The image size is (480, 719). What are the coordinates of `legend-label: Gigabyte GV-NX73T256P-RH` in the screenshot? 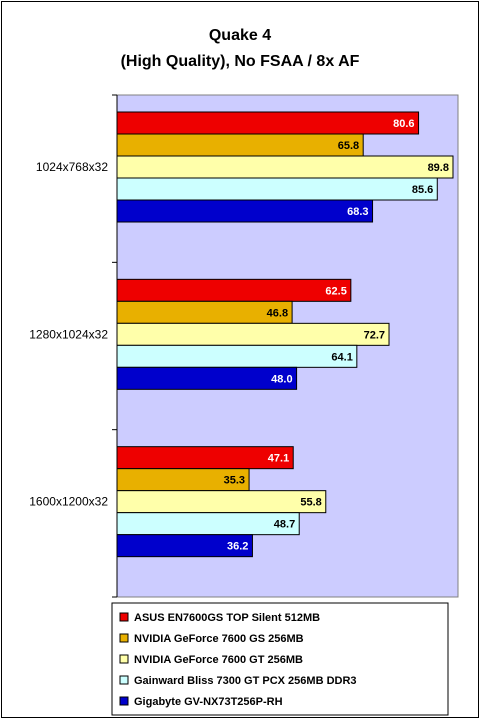 It's located at (208, 702).